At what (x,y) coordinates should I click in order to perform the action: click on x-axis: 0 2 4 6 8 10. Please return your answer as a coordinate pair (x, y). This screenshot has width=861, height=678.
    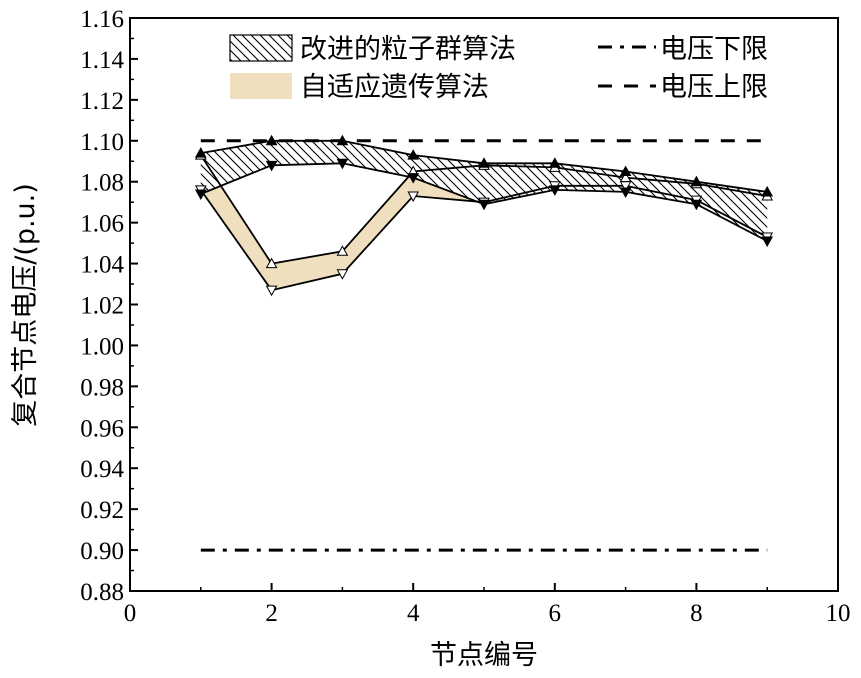
    Looking at the image, I should click on (487, 605).